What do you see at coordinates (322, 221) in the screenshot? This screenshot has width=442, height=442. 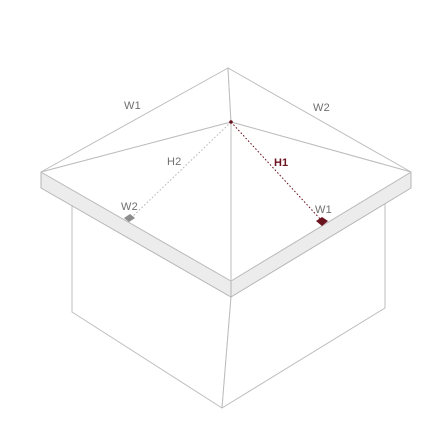 I see `h1-base-marker` at bounding box center [322, 221].